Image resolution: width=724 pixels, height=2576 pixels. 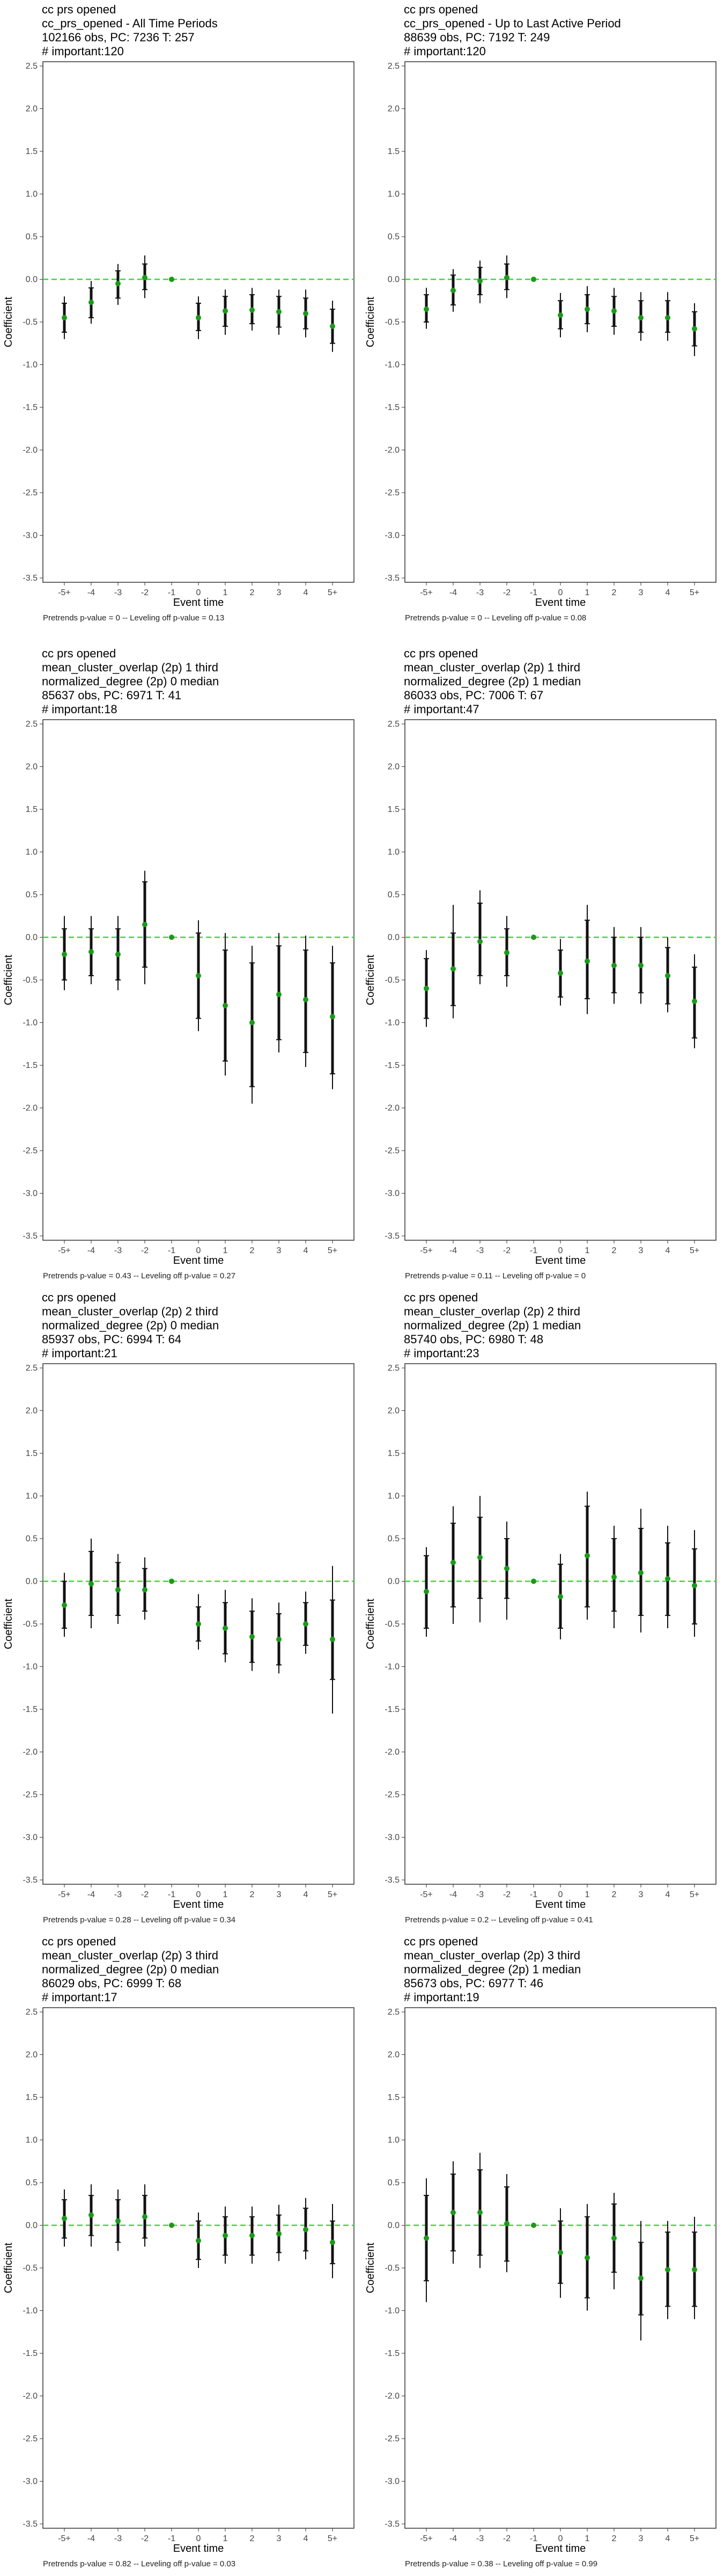 I want to click on chart-title-line: # important:47, so click(x=441, y=709).